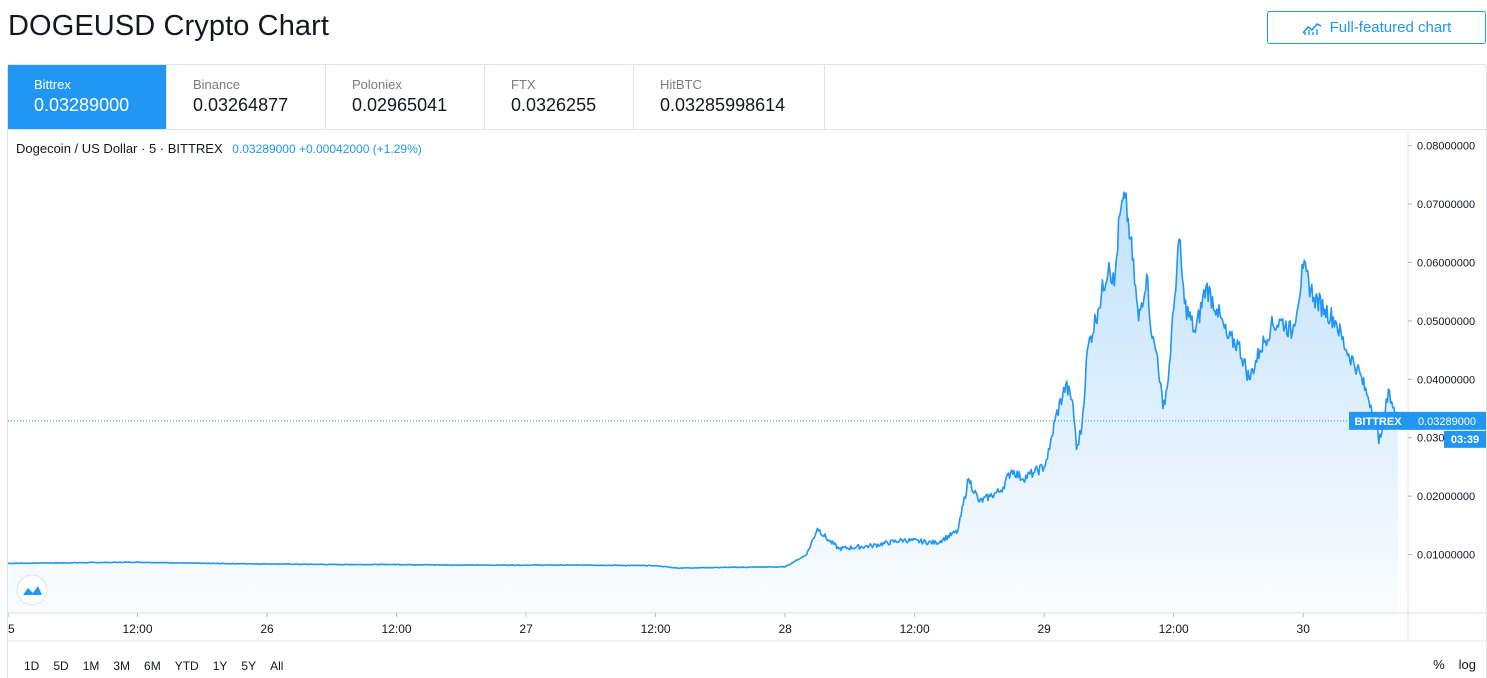  Describe the element at coordinates (400, 105) in the screenshot. I see `tab-exchange-price: 0.02965041` at that location.